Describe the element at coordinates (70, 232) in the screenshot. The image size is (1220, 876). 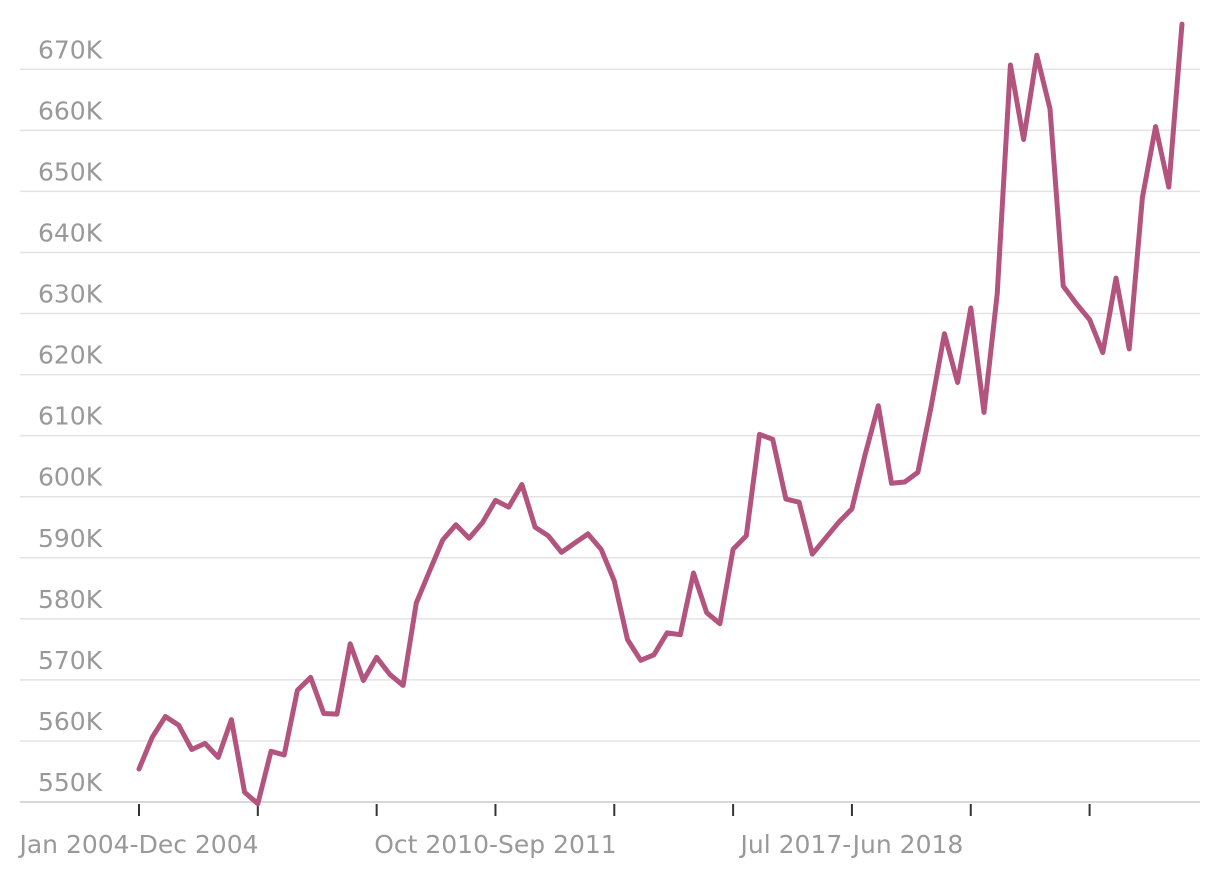
I see `y-tick-label: 640K` at that location.